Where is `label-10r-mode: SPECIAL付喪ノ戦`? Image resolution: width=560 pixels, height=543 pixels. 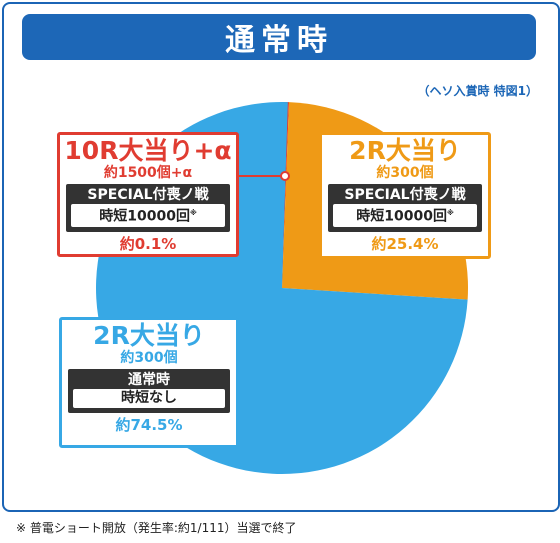
label-10r-mode: SPECIAL付喪ノ戦 is located at coordinates (148, 195).